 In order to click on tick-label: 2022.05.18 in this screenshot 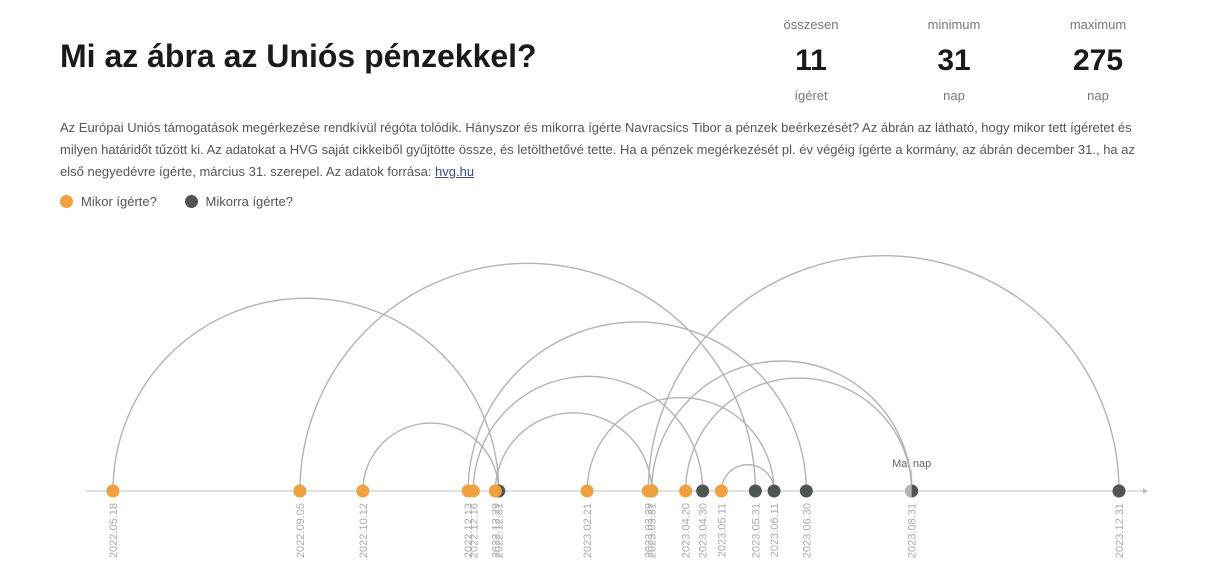, I will do `click(114, 530)`.